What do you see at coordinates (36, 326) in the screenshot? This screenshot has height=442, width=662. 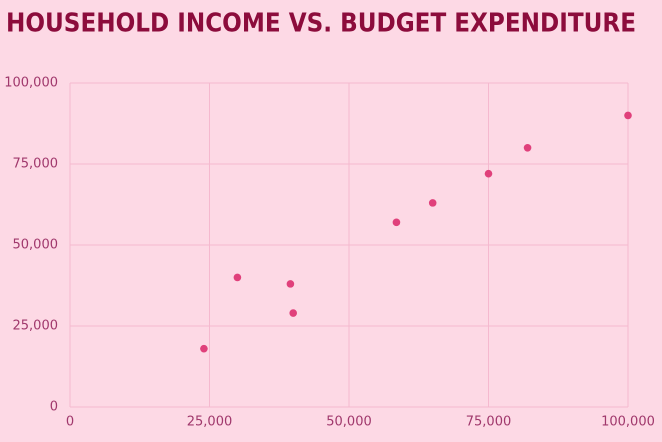 I see `y-tick-label: 25,000` at bounding box center [36, 326].